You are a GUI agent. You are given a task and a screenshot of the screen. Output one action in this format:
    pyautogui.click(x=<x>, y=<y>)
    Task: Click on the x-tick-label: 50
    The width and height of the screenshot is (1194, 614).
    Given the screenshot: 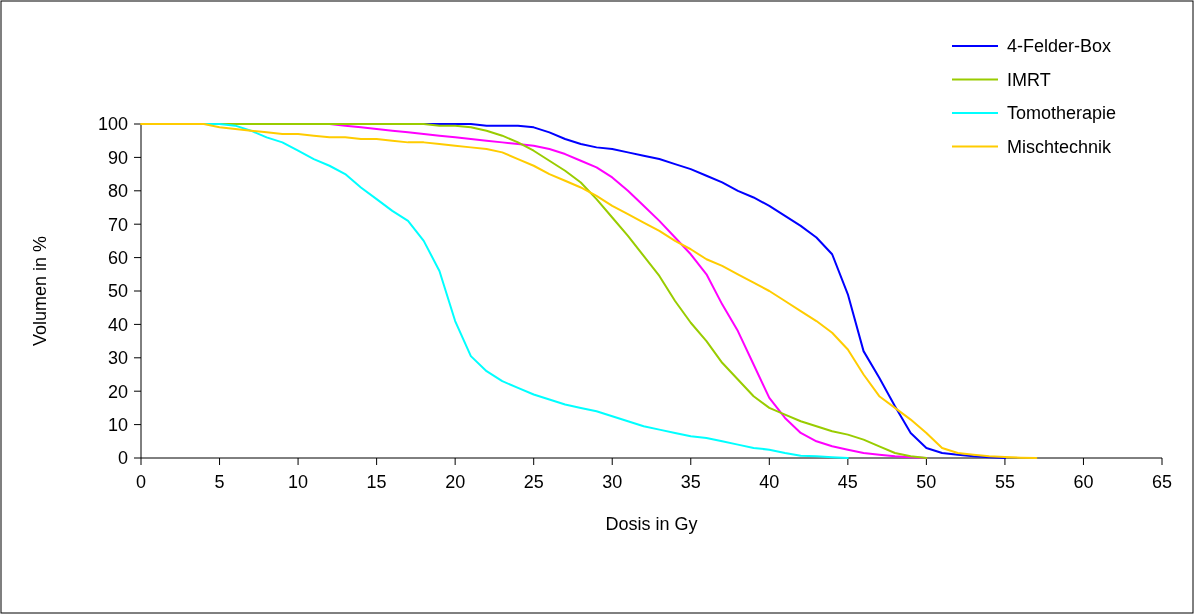 What is the action you would take?
    pyautogui.click(x=926, y=482)
    